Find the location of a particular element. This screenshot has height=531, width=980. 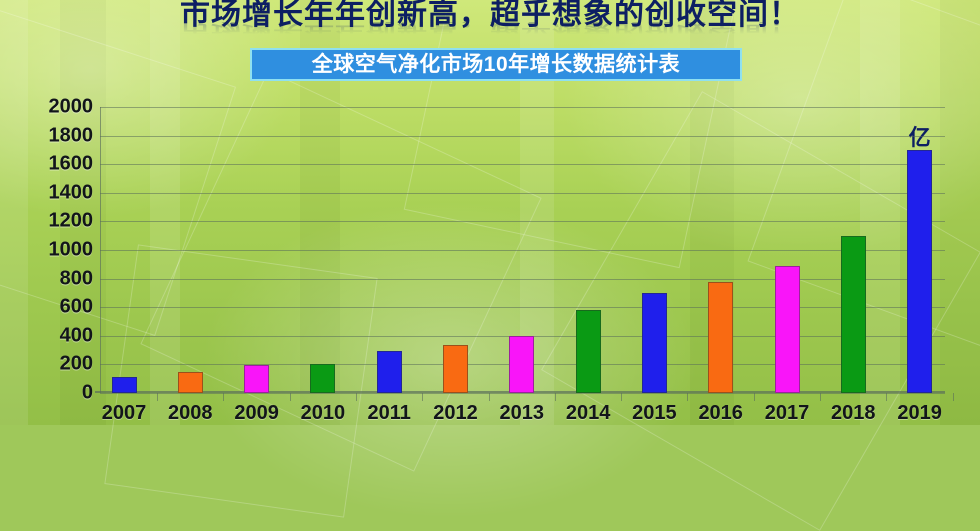

y-axis-tick-label: 200 is located at coordinates (76, 363).